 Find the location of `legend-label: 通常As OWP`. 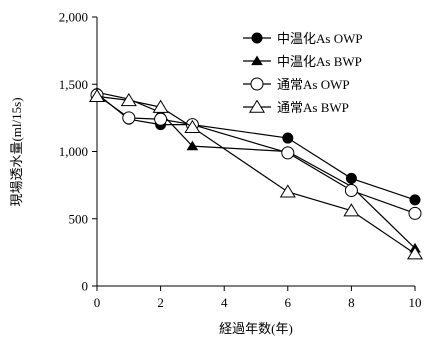

legend-label: 通常As OWP is located at coordinates (313, 84).